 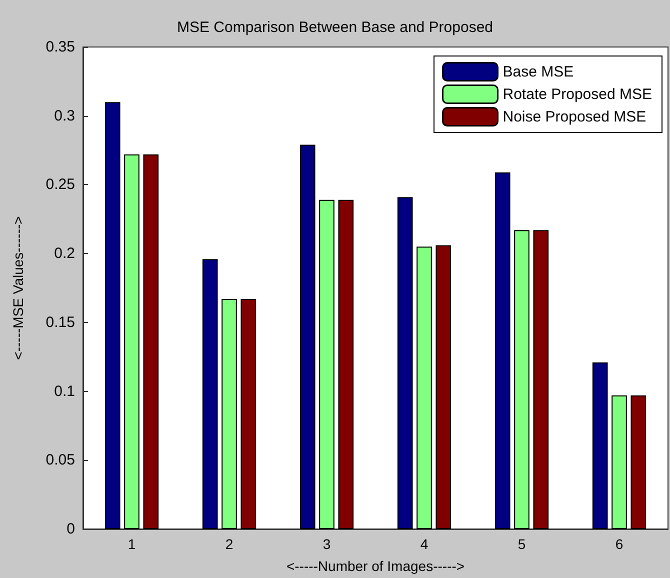 What do you see at coordinates (60, 322) in the screenshot?
I see `y-tick-label: 0.15` at bounding box center [60, 322].